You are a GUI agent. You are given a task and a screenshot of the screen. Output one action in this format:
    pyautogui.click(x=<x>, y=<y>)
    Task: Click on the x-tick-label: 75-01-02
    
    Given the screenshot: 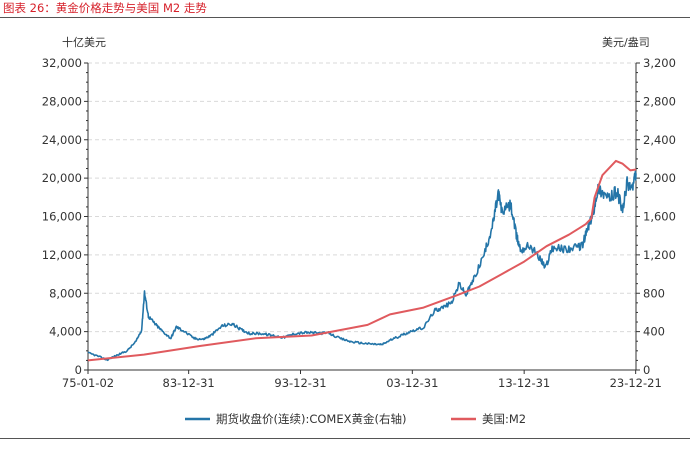 What is the action you would take?
    pyautogui.click(x=88, y=383)
    